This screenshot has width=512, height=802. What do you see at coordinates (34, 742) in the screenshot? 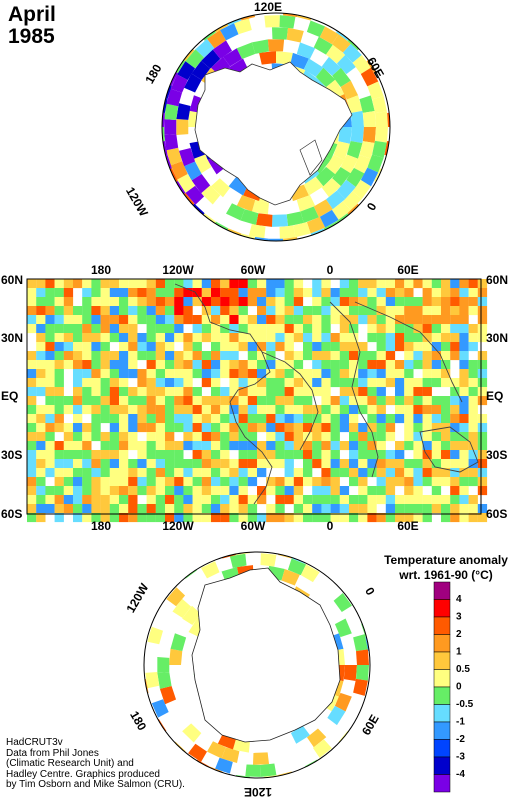
I see `credit-line: HadCRUT3v` at bounding box center [34, 742].